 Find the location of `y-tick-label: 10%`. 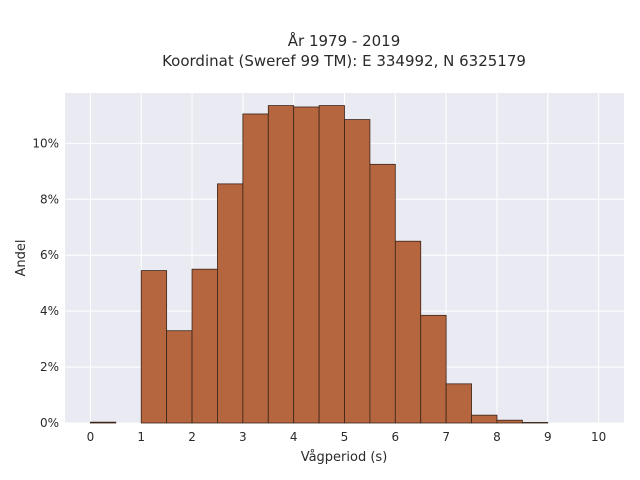

y-tick-label: 10% is located at coordinates (45, 143).